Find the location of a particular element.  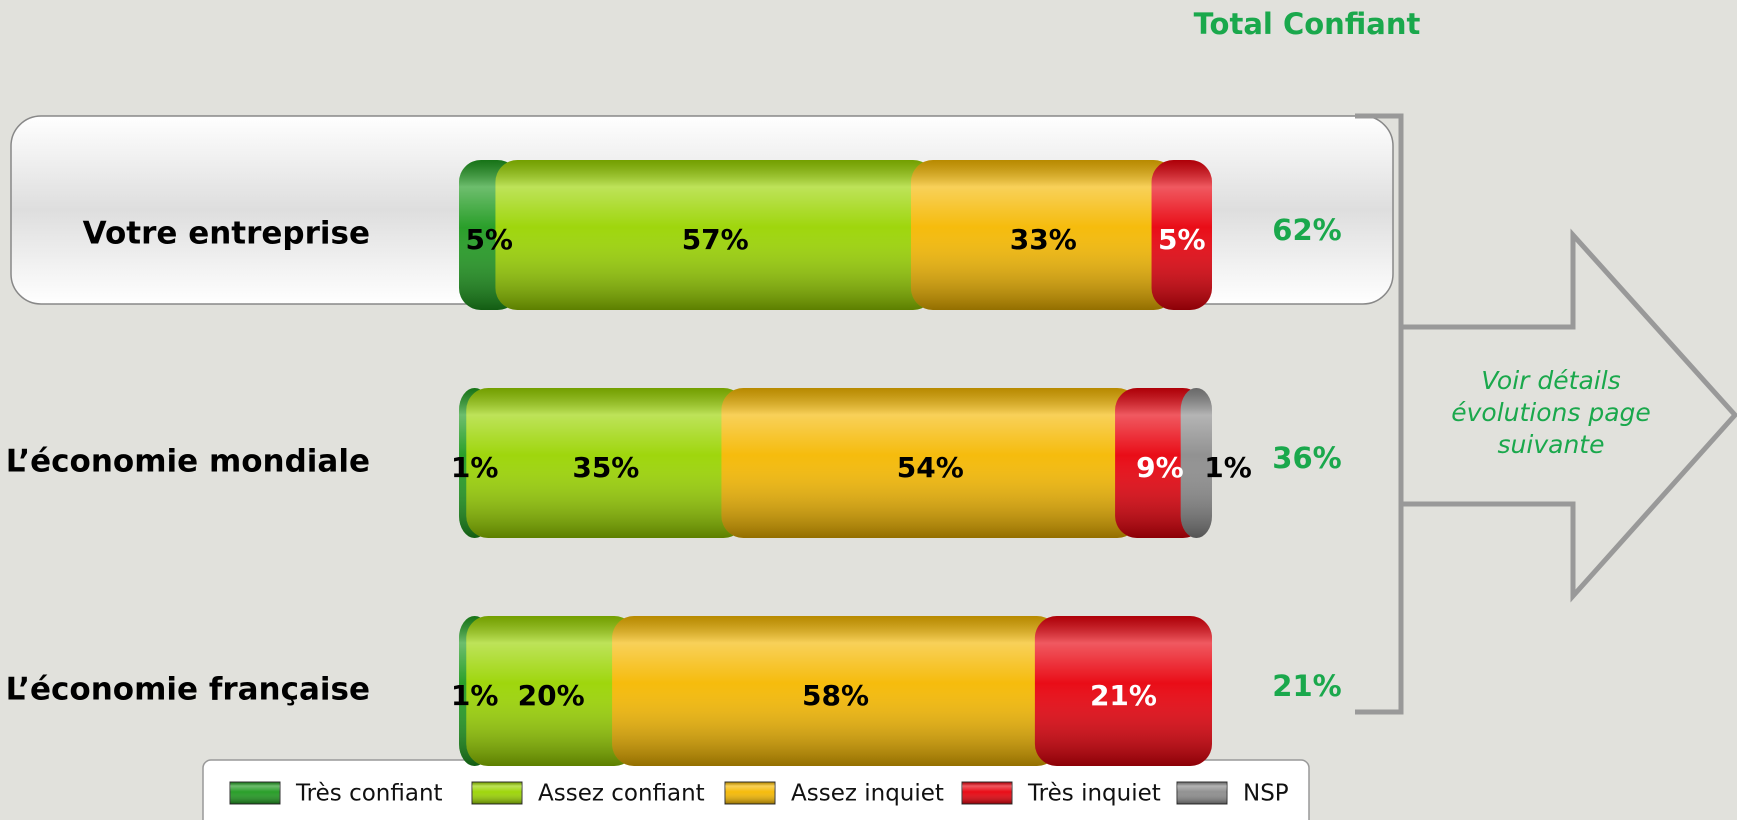

legend-label: NSP is located at coordinates (1266, 794).